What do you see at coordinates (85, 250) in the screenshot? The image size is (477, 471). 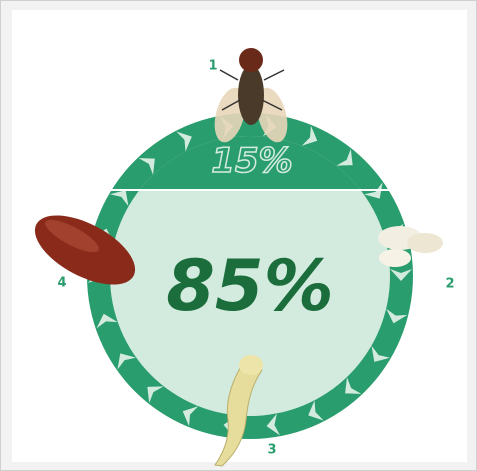 I see `pupa` at bounding box center [85, 250].